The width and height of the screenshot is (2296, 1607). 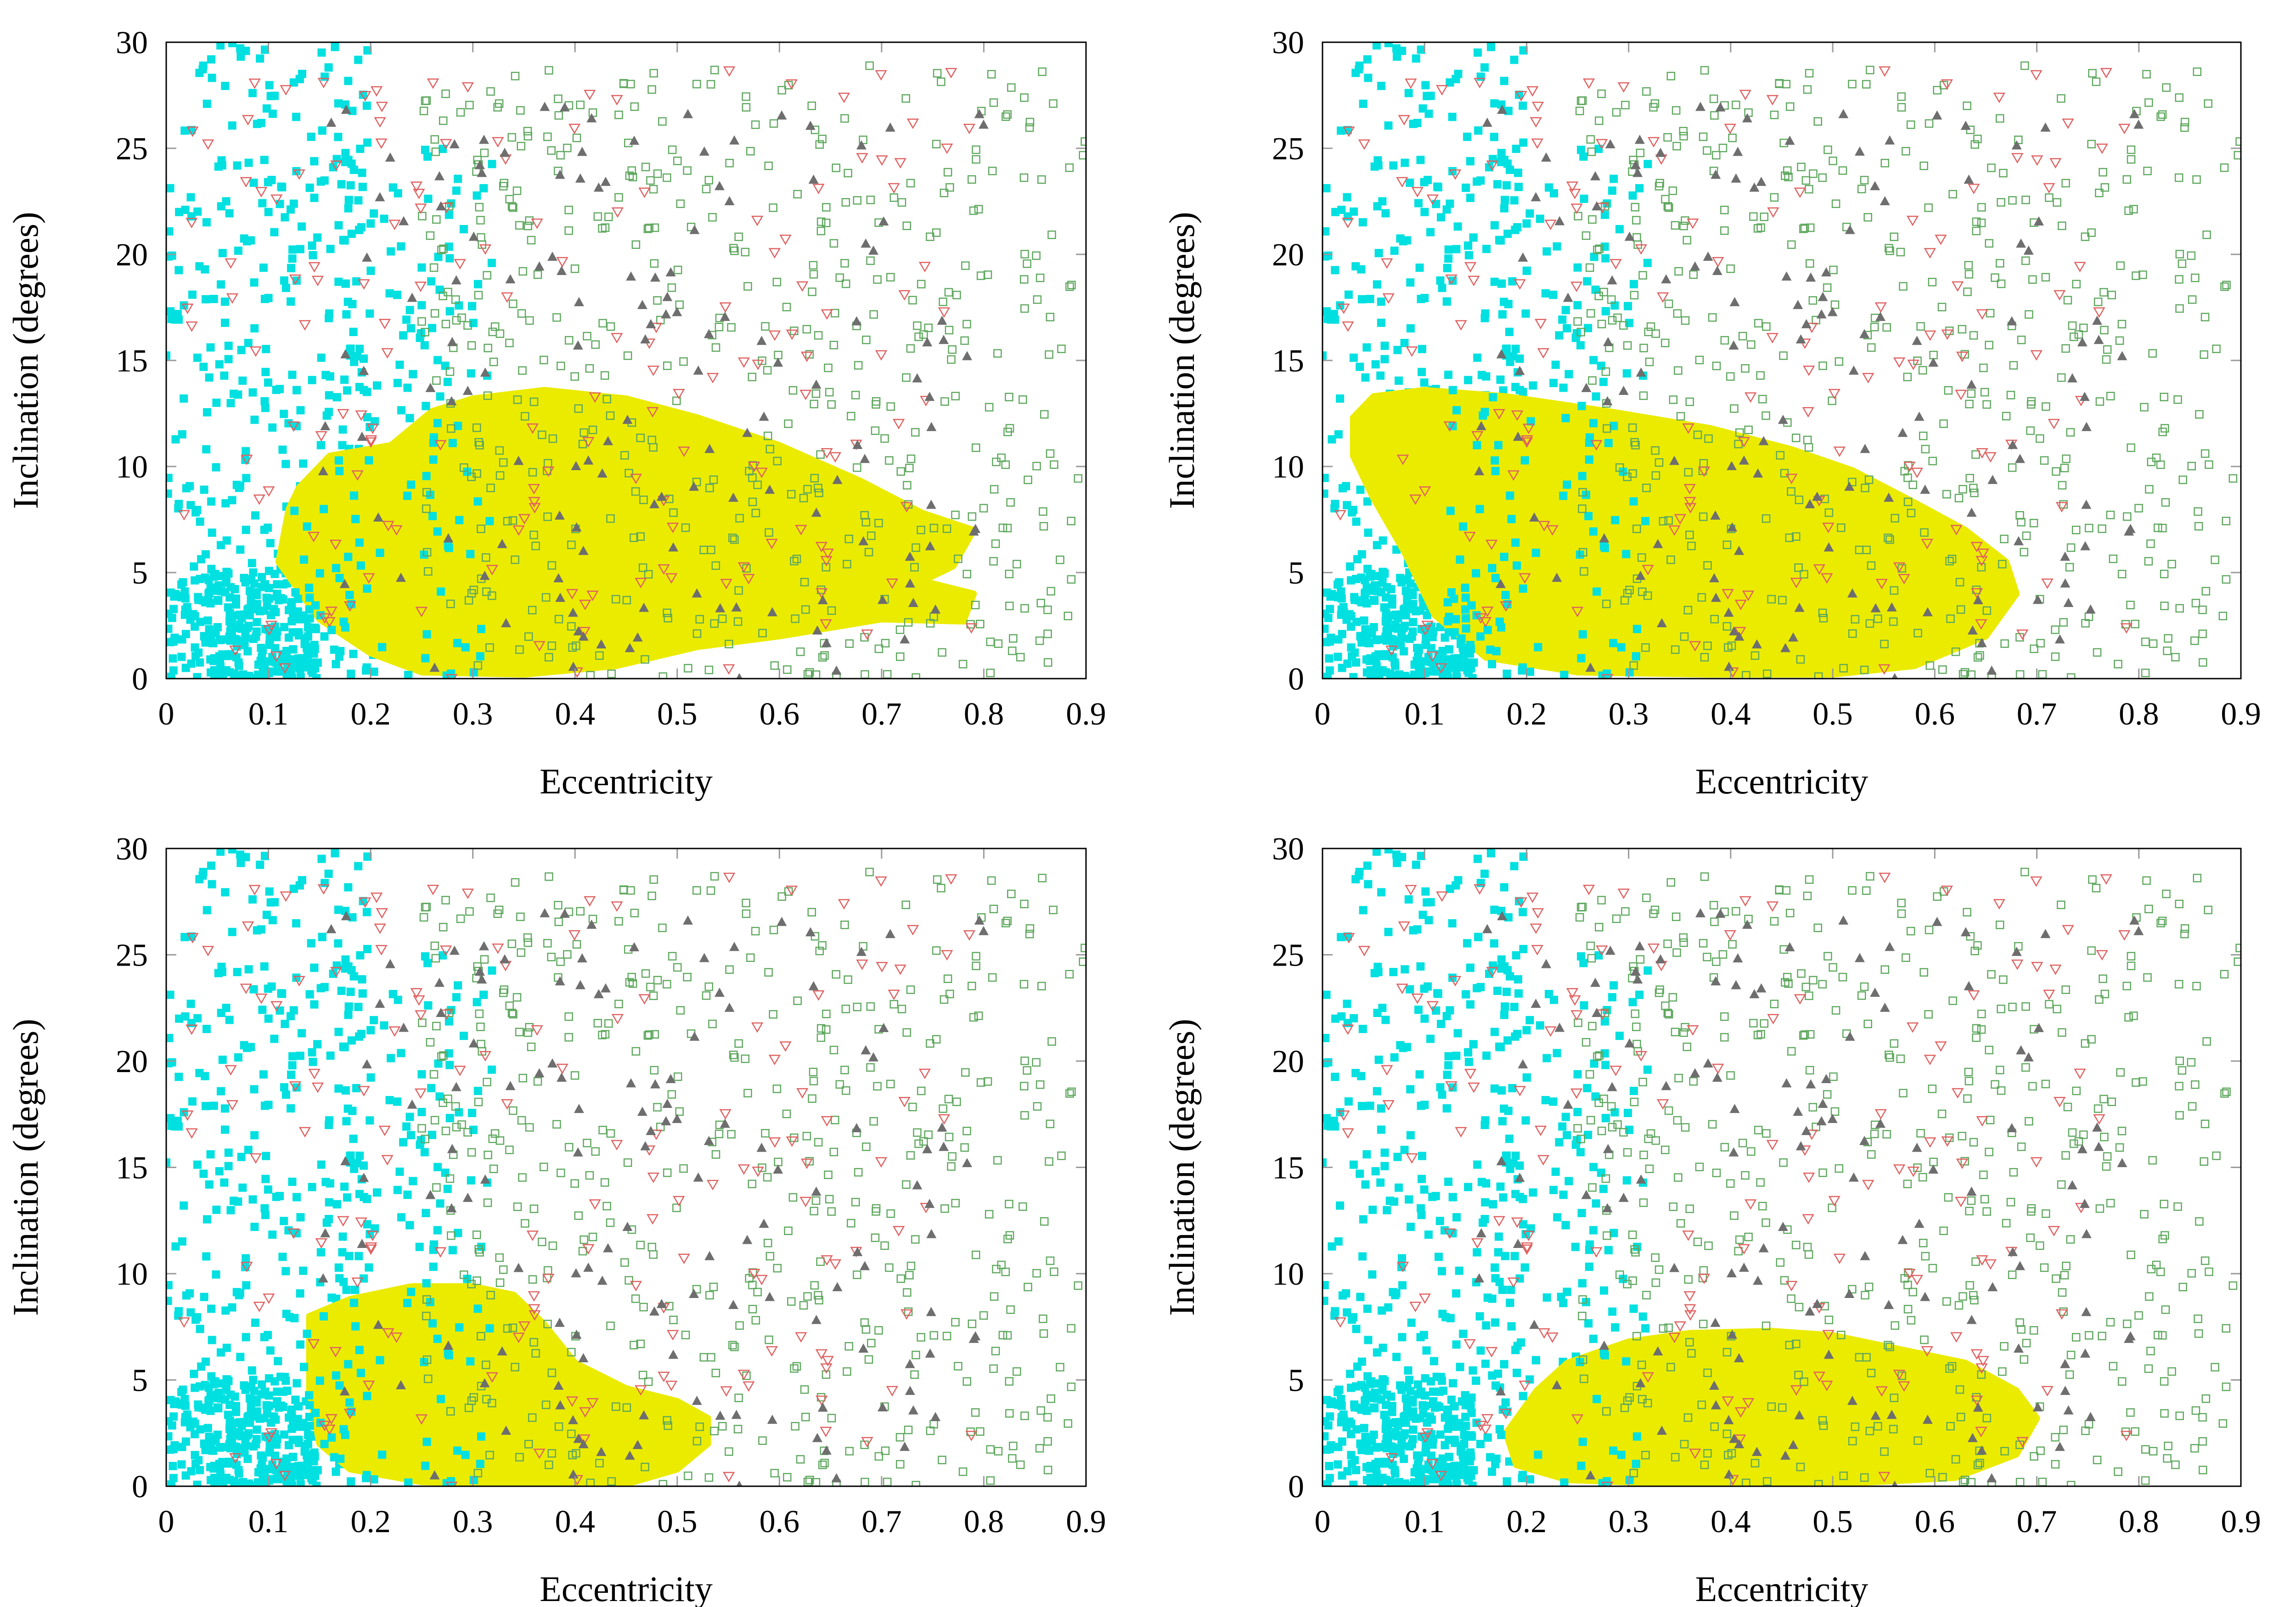 I want to click on x-tick-label: 0.6, so click(x=780, y=714).